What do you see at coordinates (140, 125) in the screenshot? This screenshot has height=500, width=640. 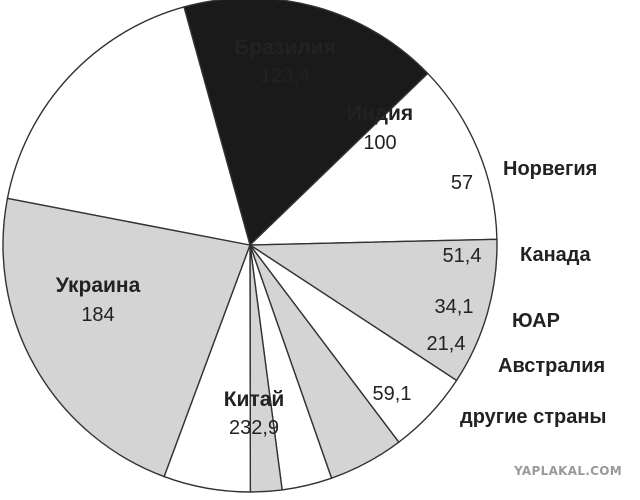 I see `slice-label-0: Россия` at bounding box center [140, 125].